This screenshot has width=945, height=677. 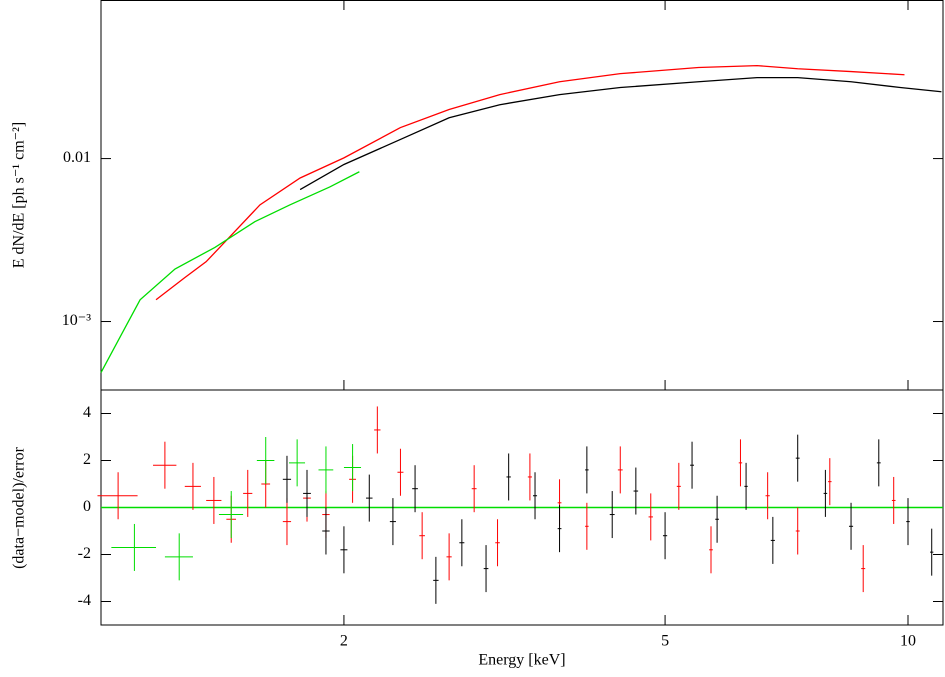 I want to click on y-tick-label: 0.01, so click(x=77, y=157).